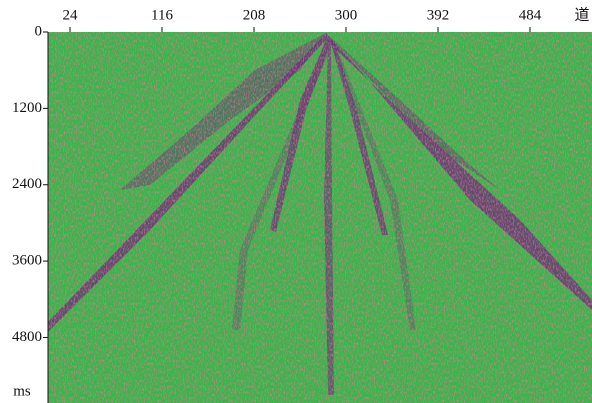 This screenshot has height=403, width=592. What do you see at coordinates (27, 337) in the screenshot?
I see `y-tick-label: 4800` at bounding box center [27, 337].